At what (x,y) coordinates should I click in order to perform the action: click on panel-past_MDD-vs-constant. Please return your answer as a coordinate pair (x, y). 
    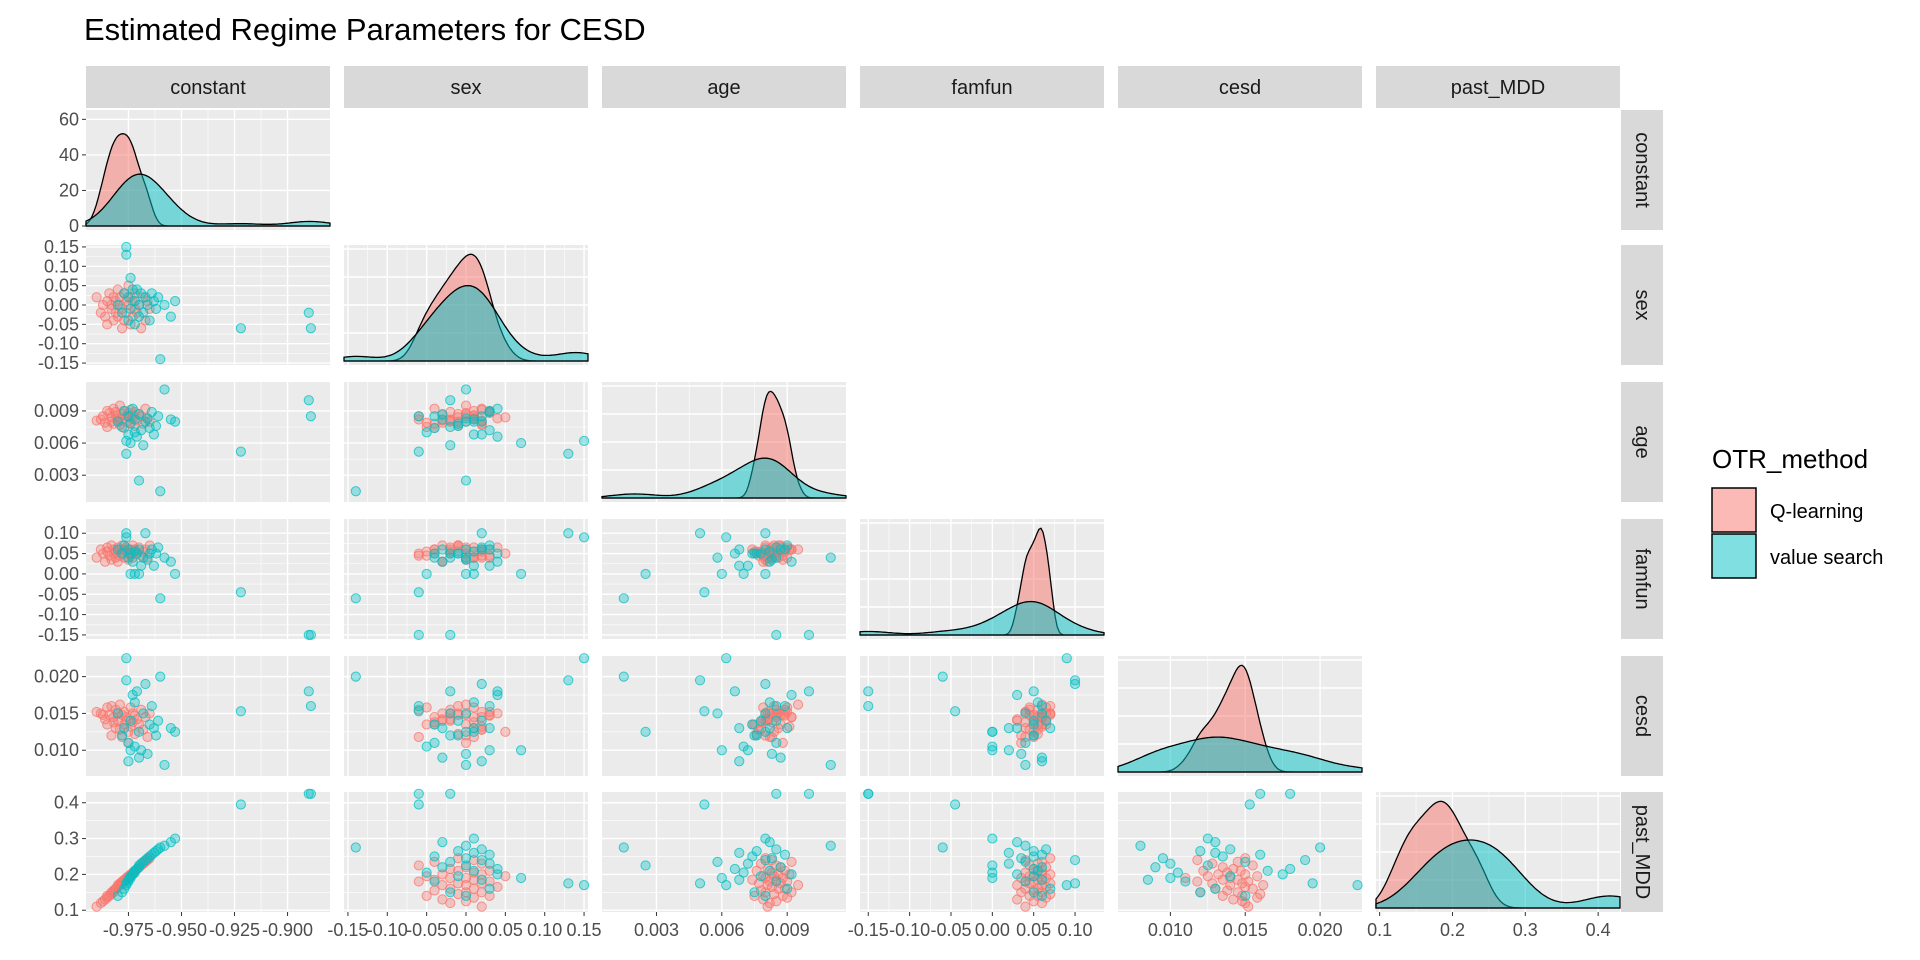
    Looking at the image, I should click on (208, 850).